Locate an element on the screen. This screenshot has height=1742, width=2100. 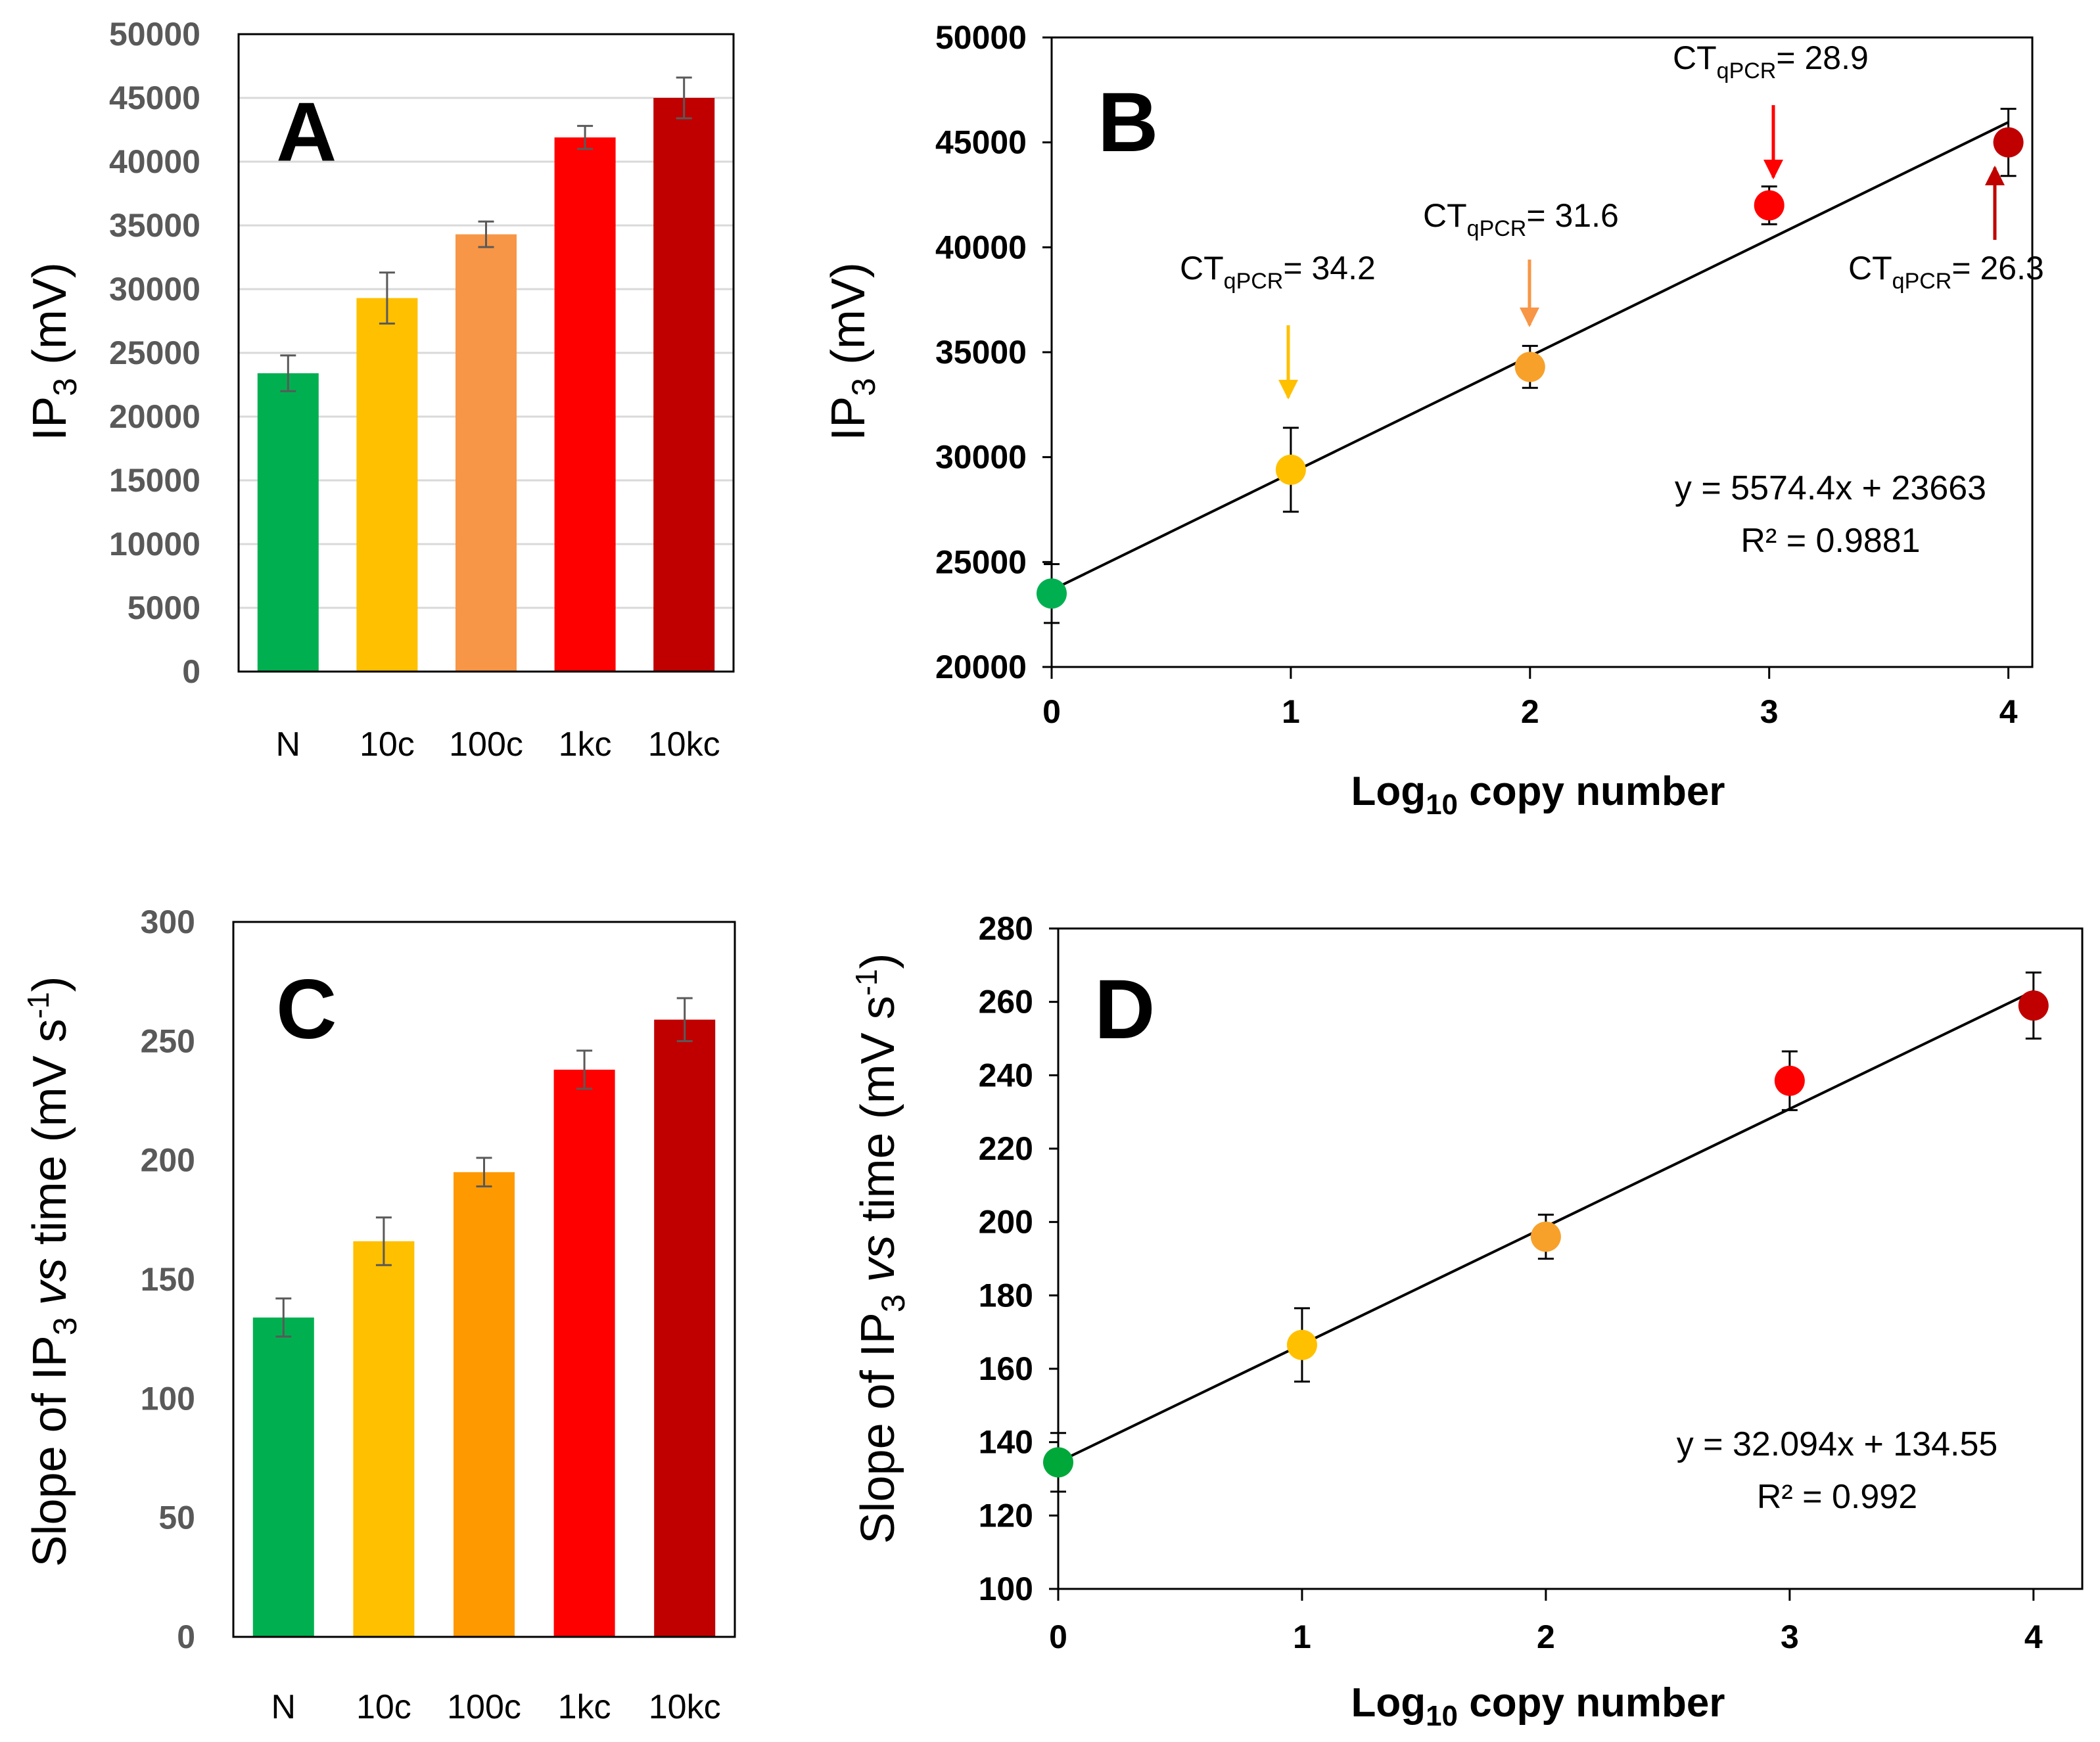
y-tick-label: 200 is located at coordinates (1006, 1222).